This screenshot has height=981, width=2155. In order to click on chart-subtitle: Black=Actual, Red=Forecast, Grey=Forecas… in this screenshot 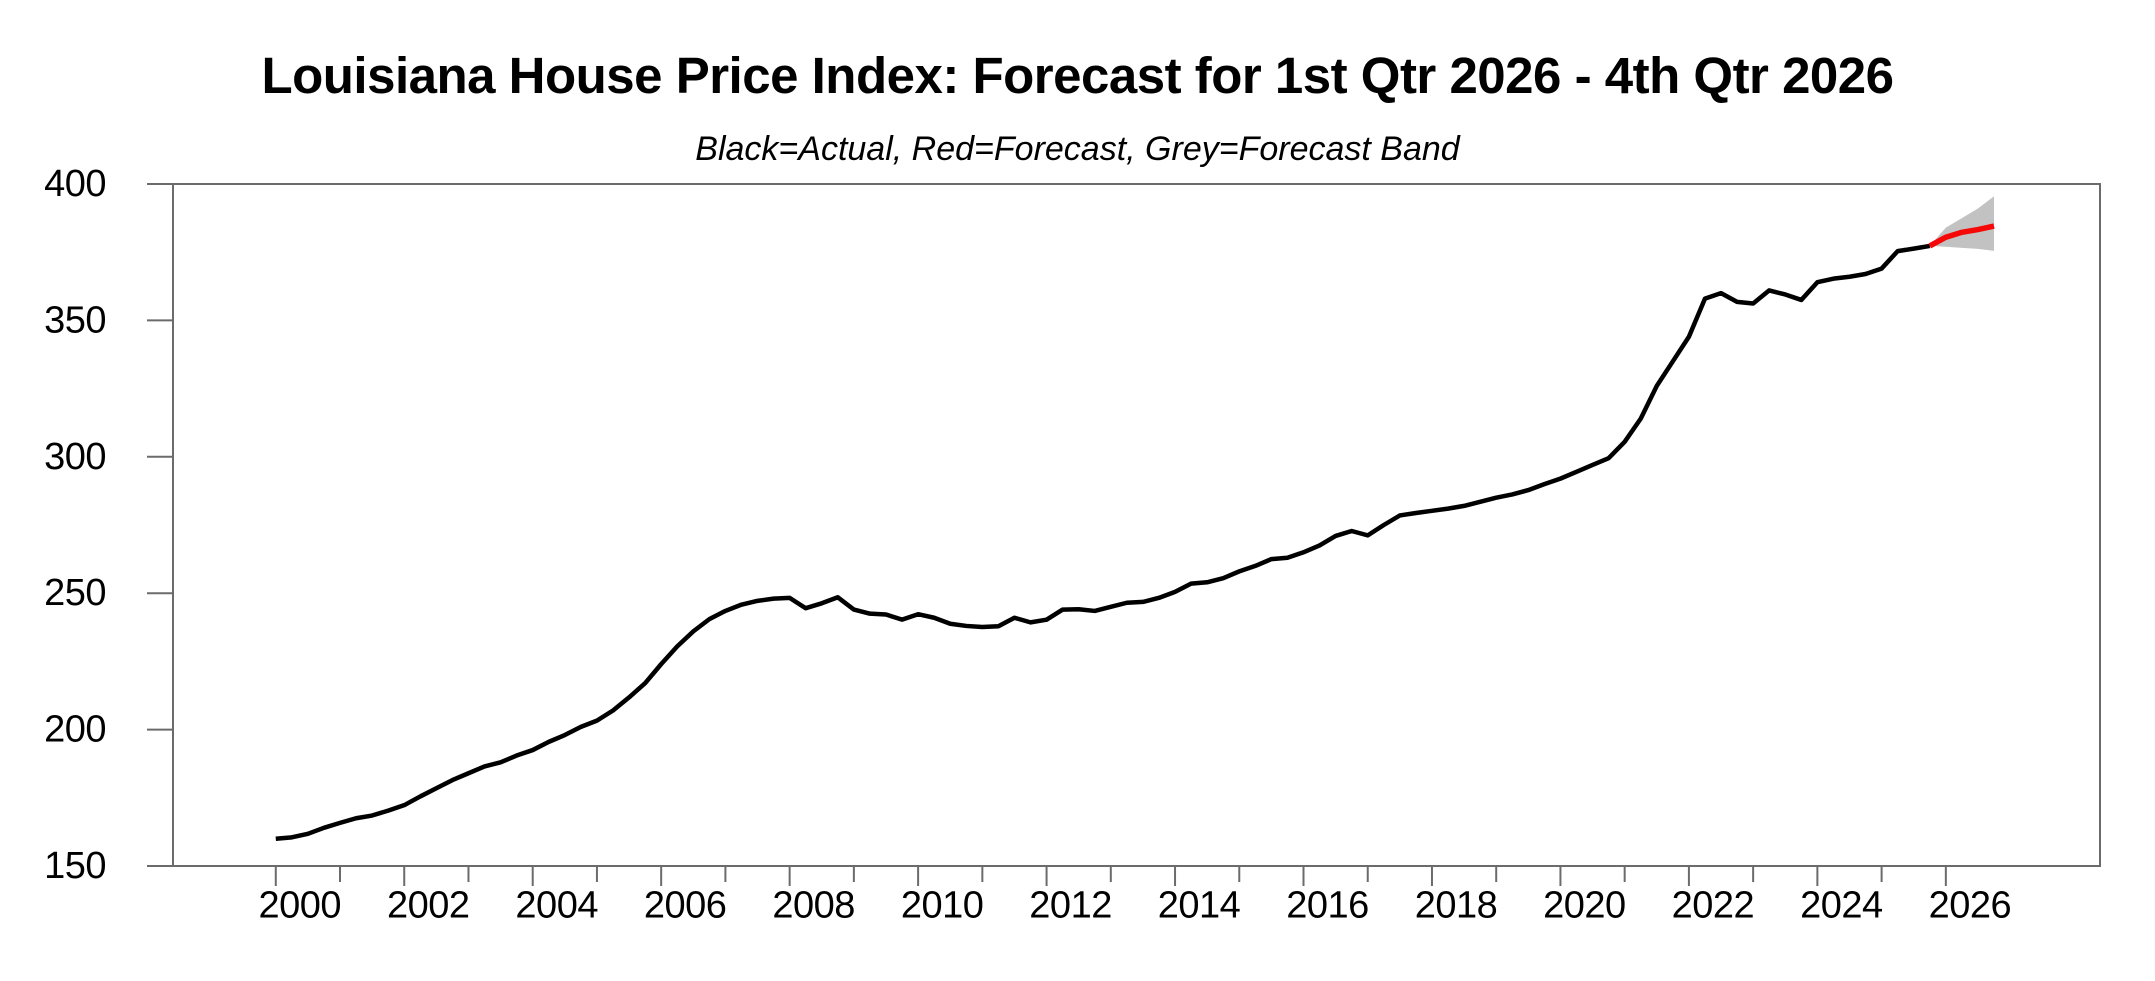, I will do `click(1077, 149)`.